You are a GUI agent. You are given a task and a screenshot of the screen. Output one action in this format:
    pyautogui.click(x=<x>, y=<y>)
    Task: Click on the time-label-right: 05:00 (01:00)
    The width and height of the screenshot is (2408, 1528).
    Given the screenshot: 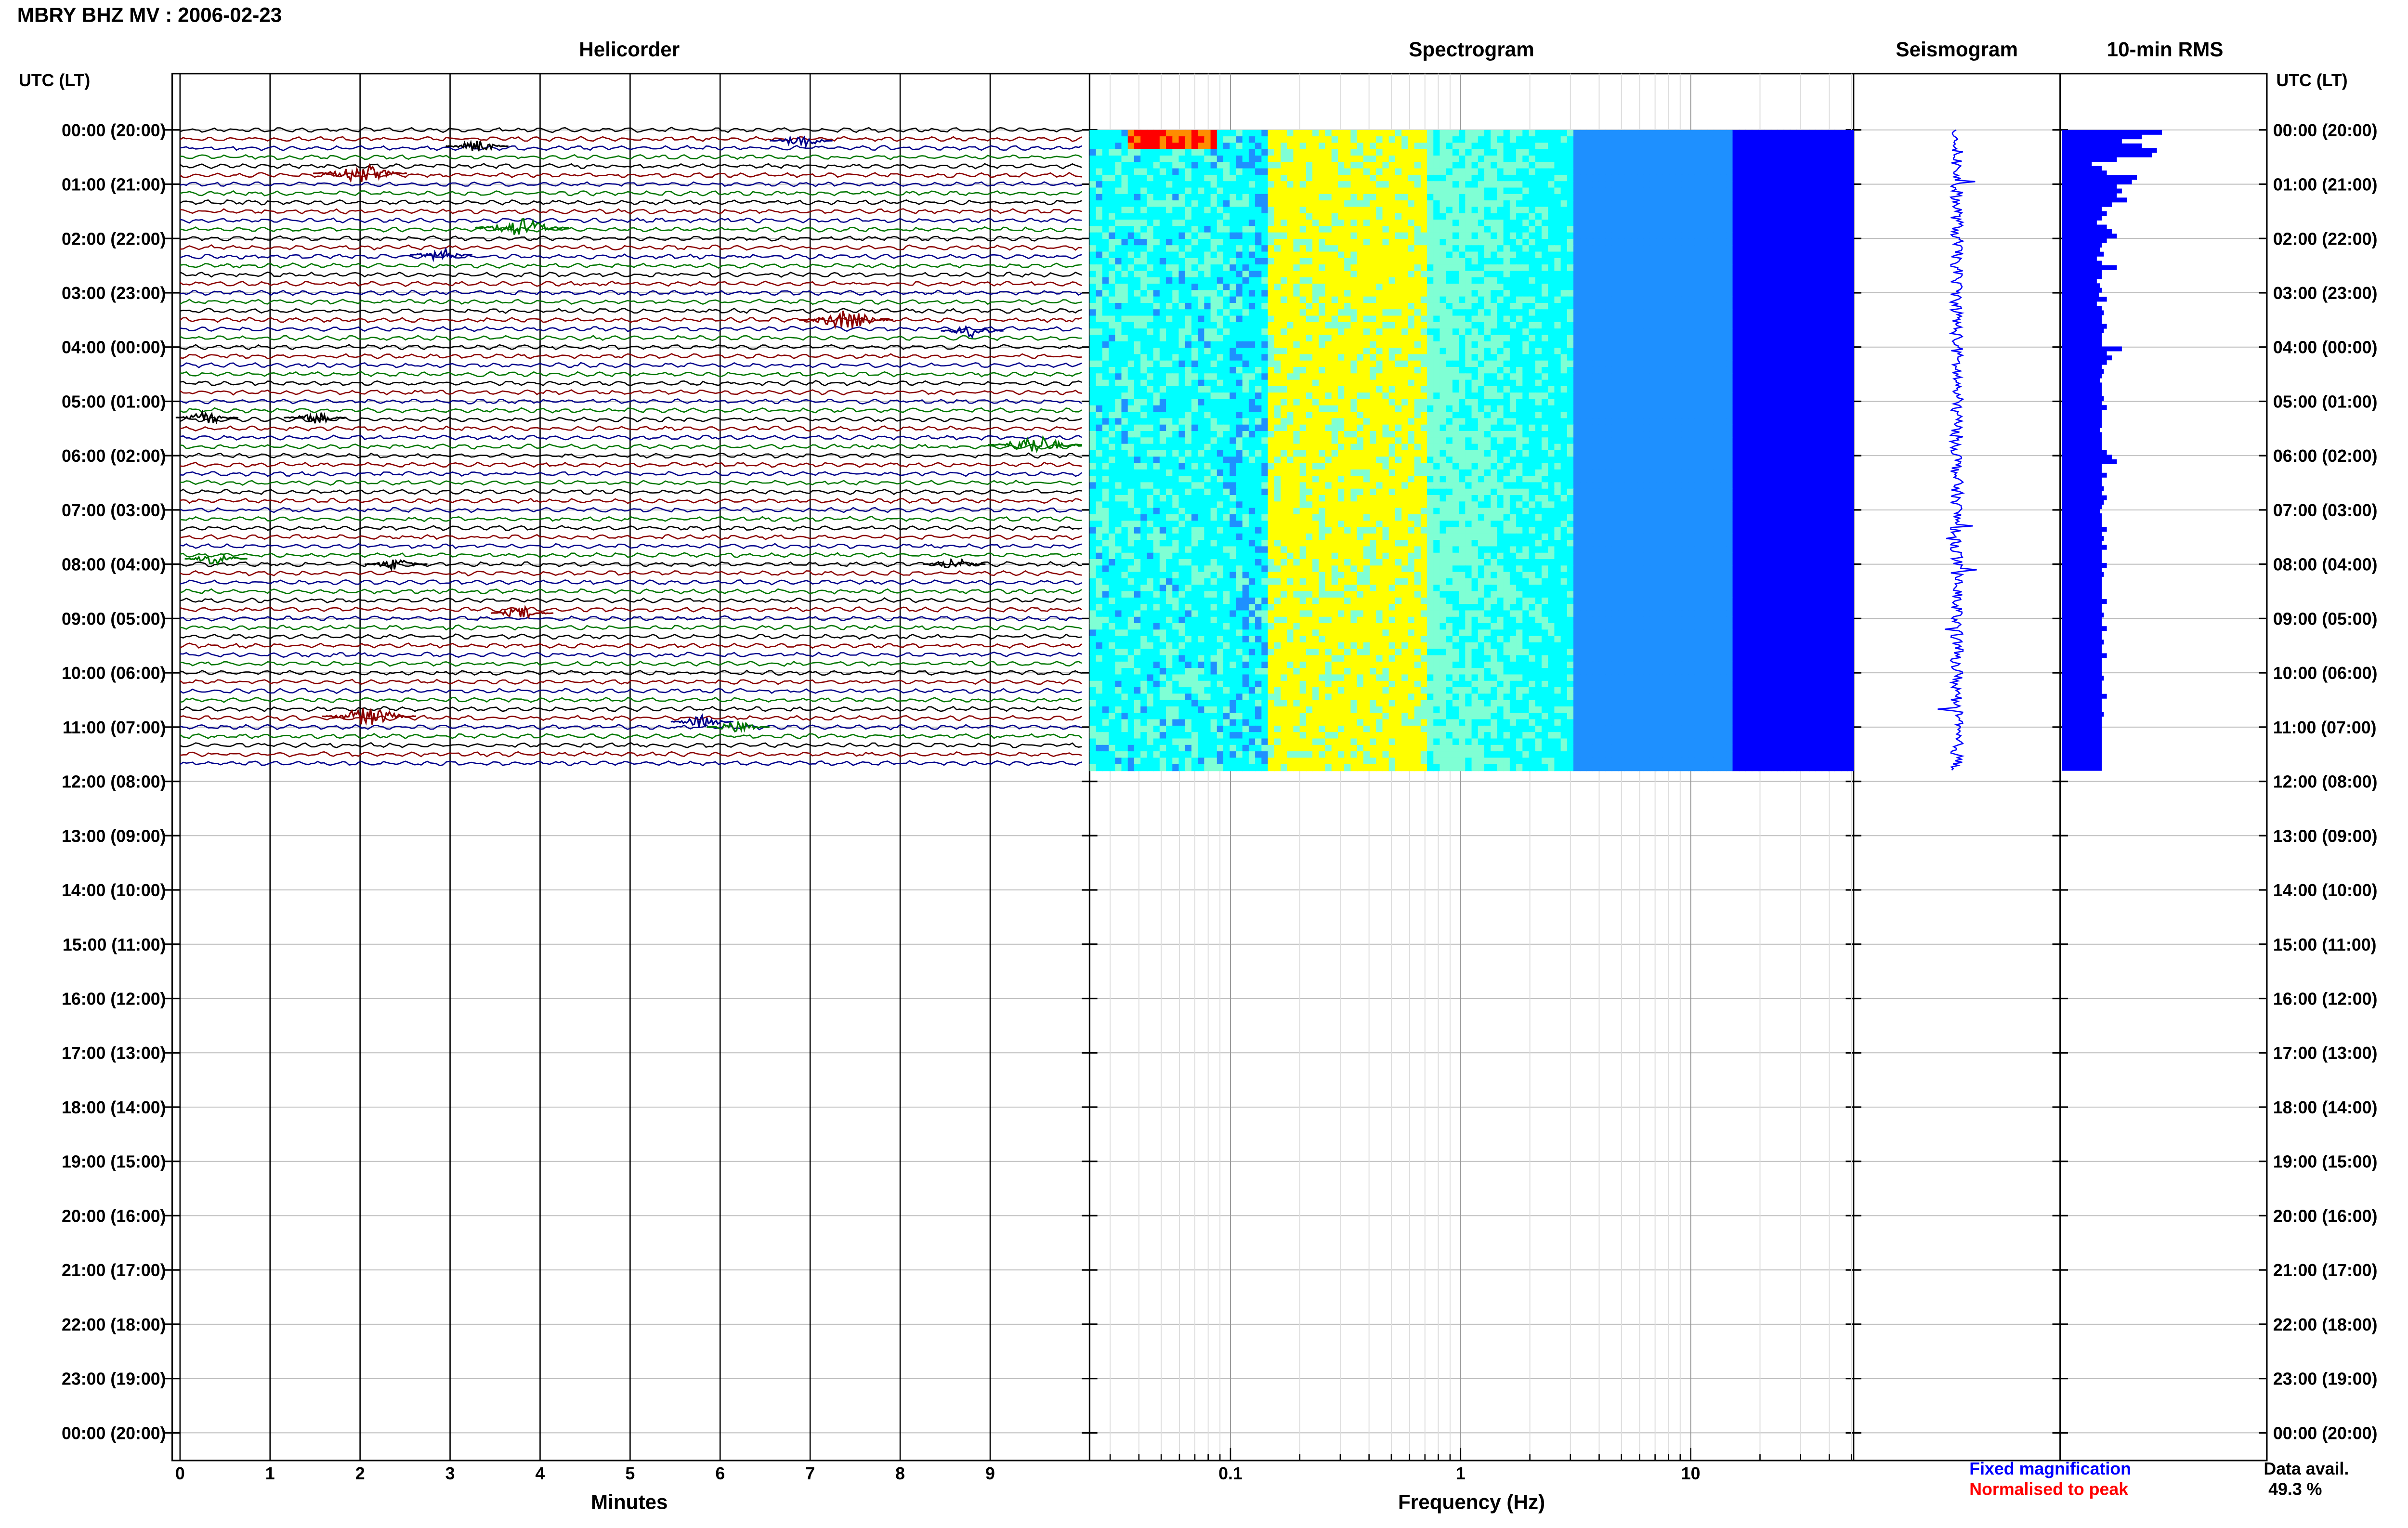 What is the action you would take?
    pyautogui.click(x=2325, y=401)
    